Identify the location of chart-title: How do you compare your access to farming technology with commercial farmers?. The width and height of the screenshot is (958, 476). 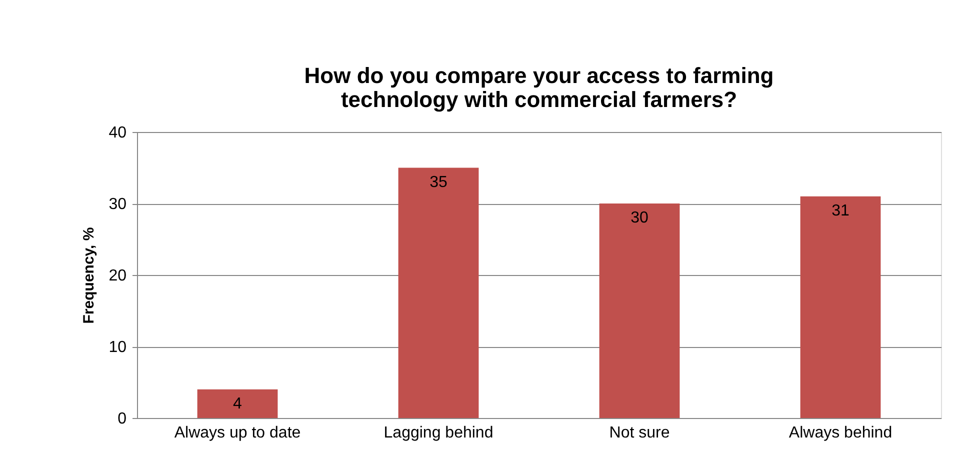
(539, 87).